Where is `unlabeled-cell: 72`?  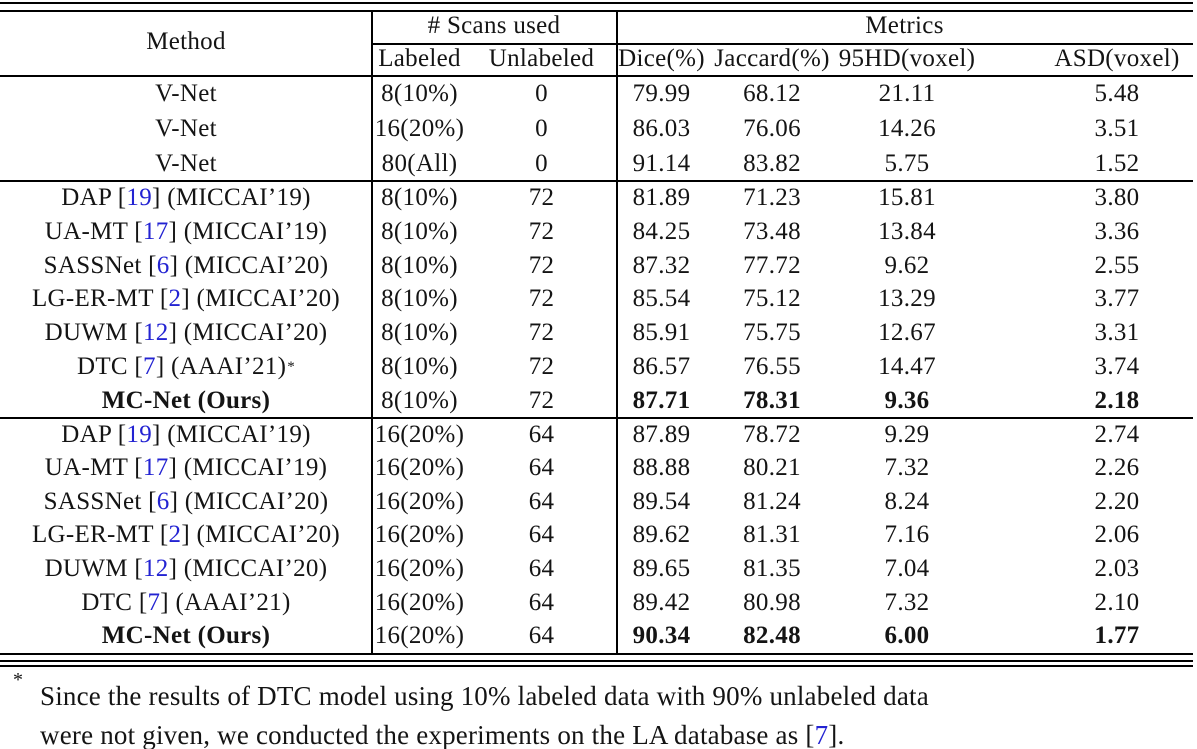
unlabeled-cell: 72 is located at coordinates (541, 299).